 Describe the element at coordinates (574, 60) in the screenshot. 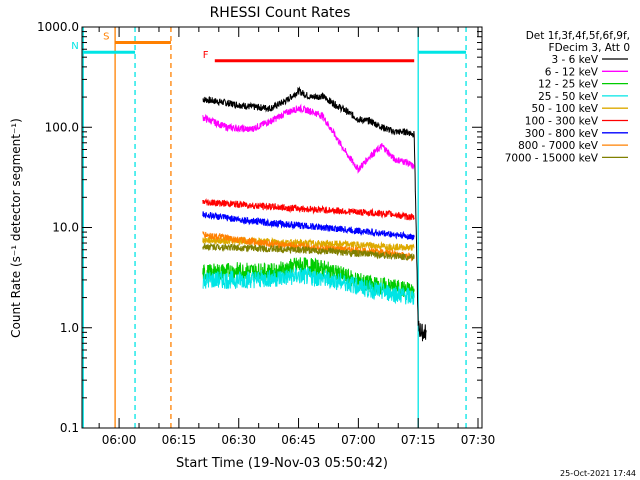

I see `legend-entry-label: 3 - 6 keV` at that location.